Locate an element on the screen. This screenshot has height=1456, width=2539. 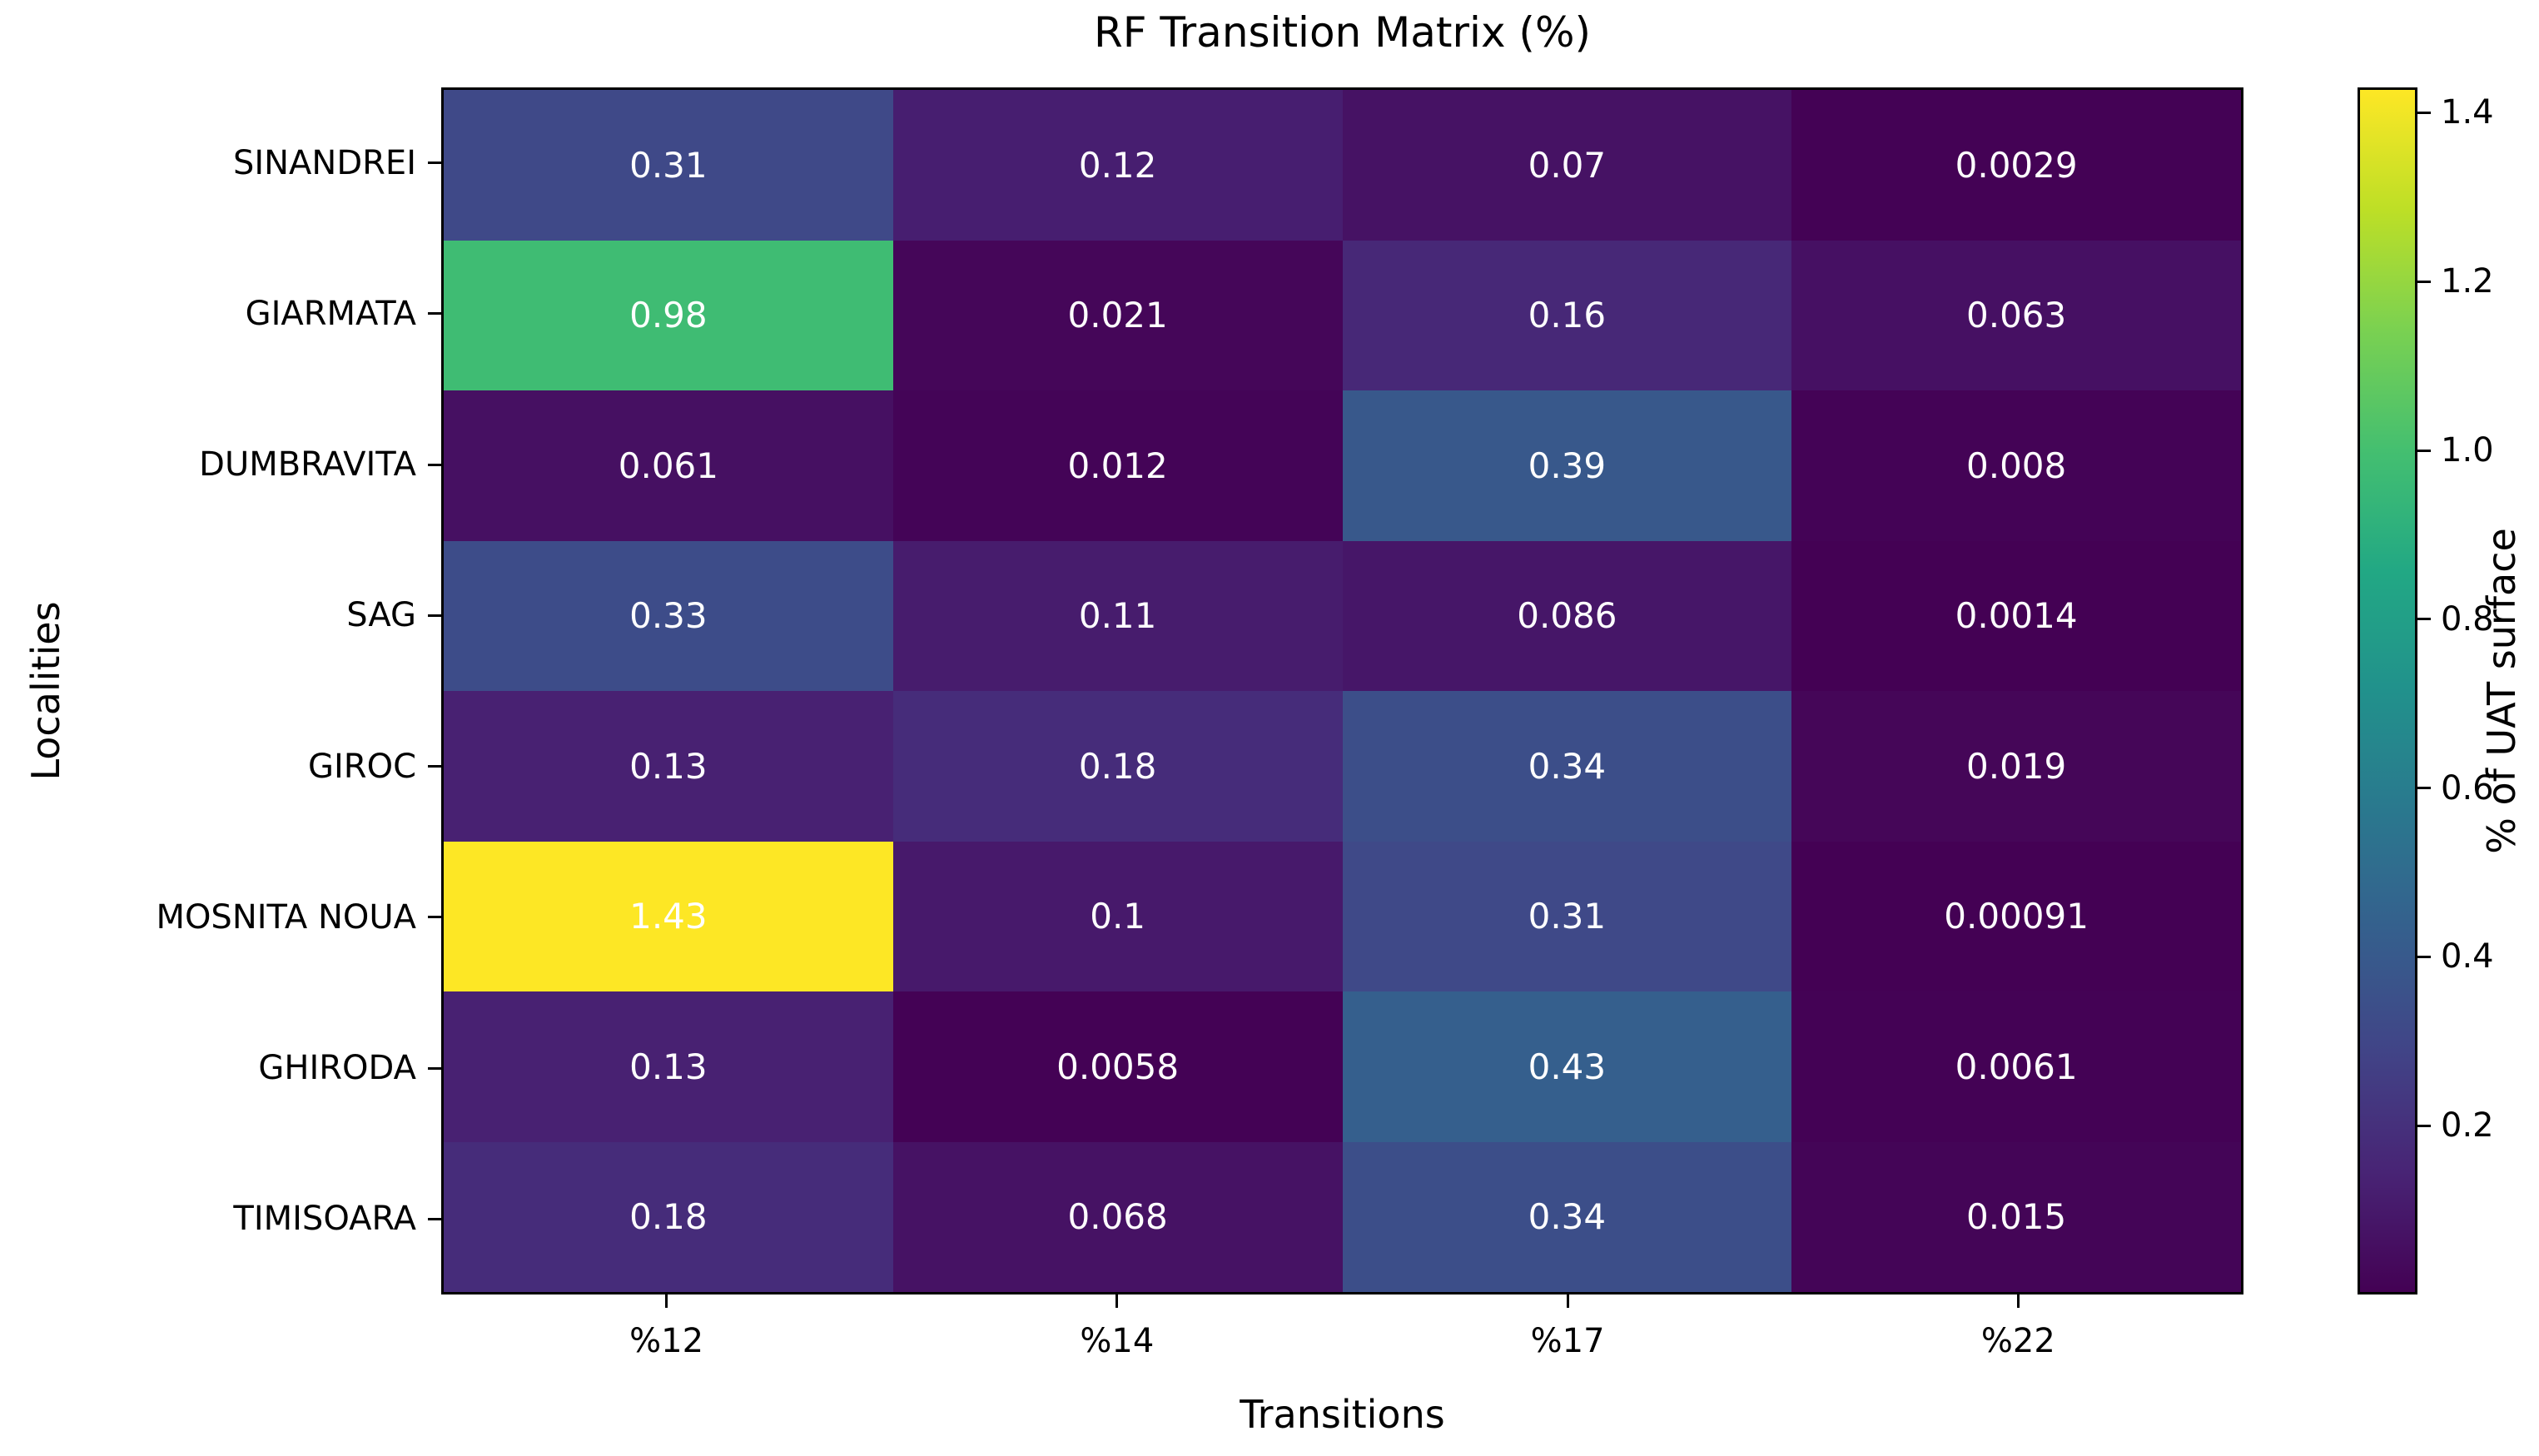
cell-value: 0.07 is located at coordinates (1567, 165).